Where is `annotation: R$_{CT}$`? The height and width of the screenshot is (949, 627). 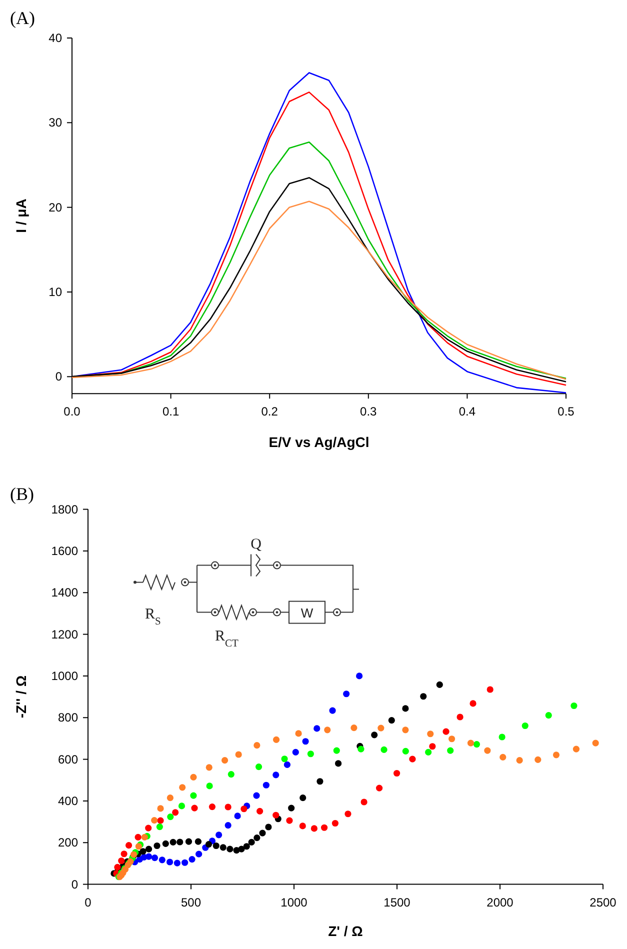
annotation: R$_{CT}$ is located at coordinates (227, 638).